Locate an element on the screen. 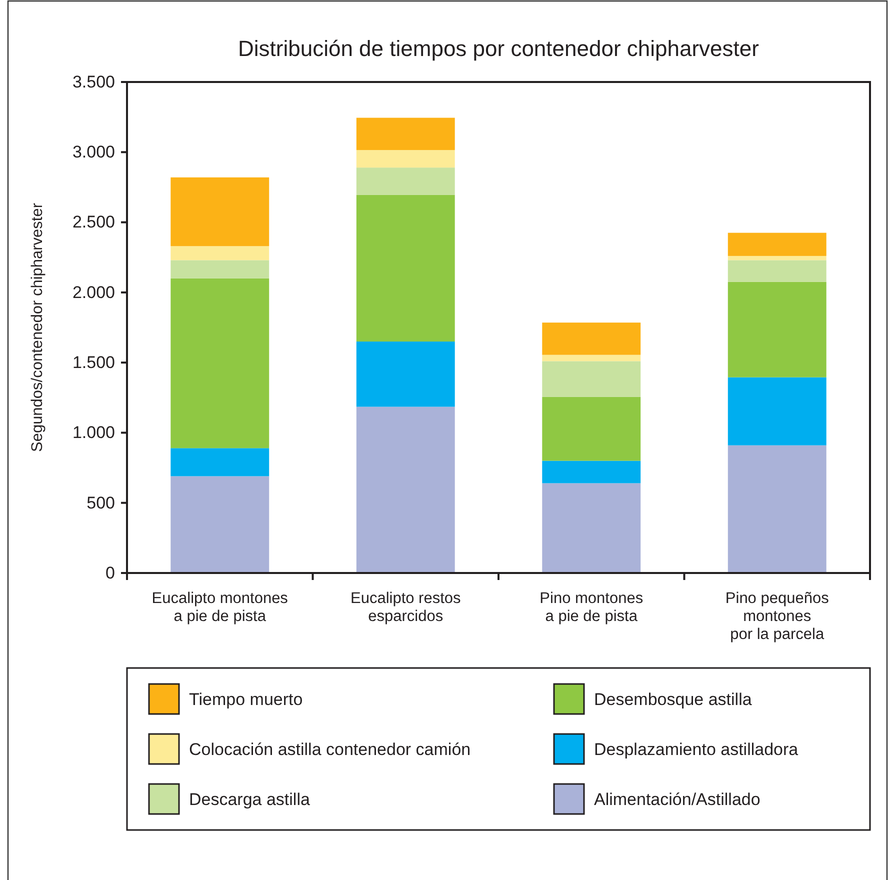 The width and height of the screenshot is (895, 880). legend-label: Desembosque astilla is located at coordinates (673, 699).